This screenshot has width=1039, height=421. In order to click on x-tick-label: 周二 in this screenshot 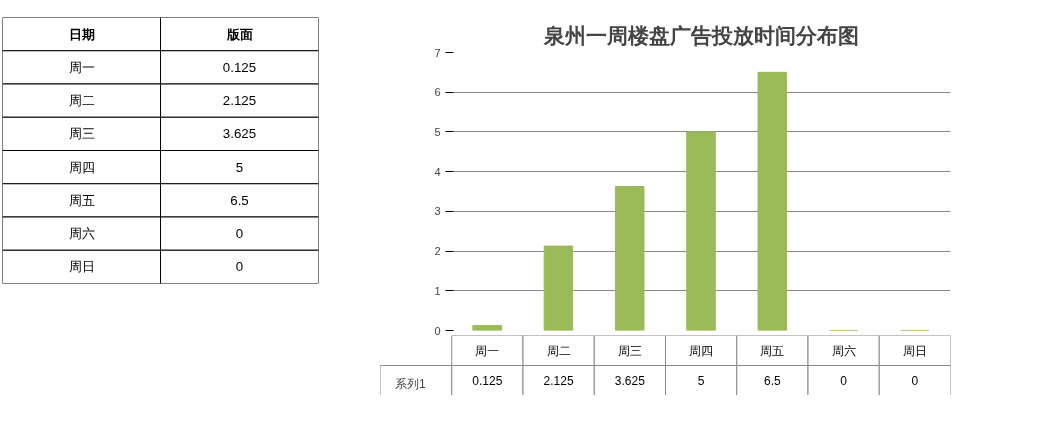, I will do `click(558, 350)`.